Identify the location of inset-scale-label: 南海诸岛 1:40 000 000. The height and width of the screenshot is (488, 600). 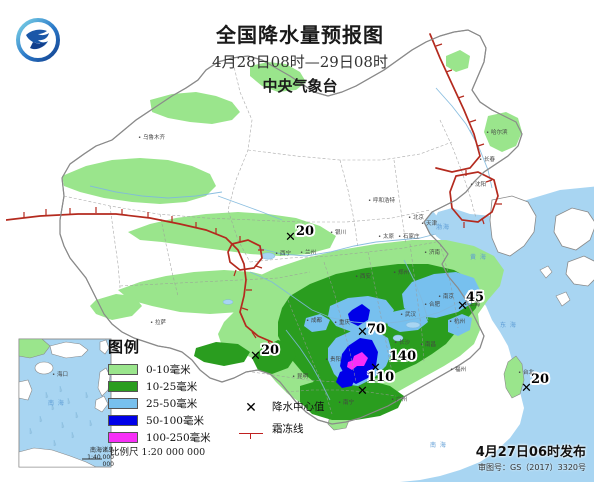
(94, 457).